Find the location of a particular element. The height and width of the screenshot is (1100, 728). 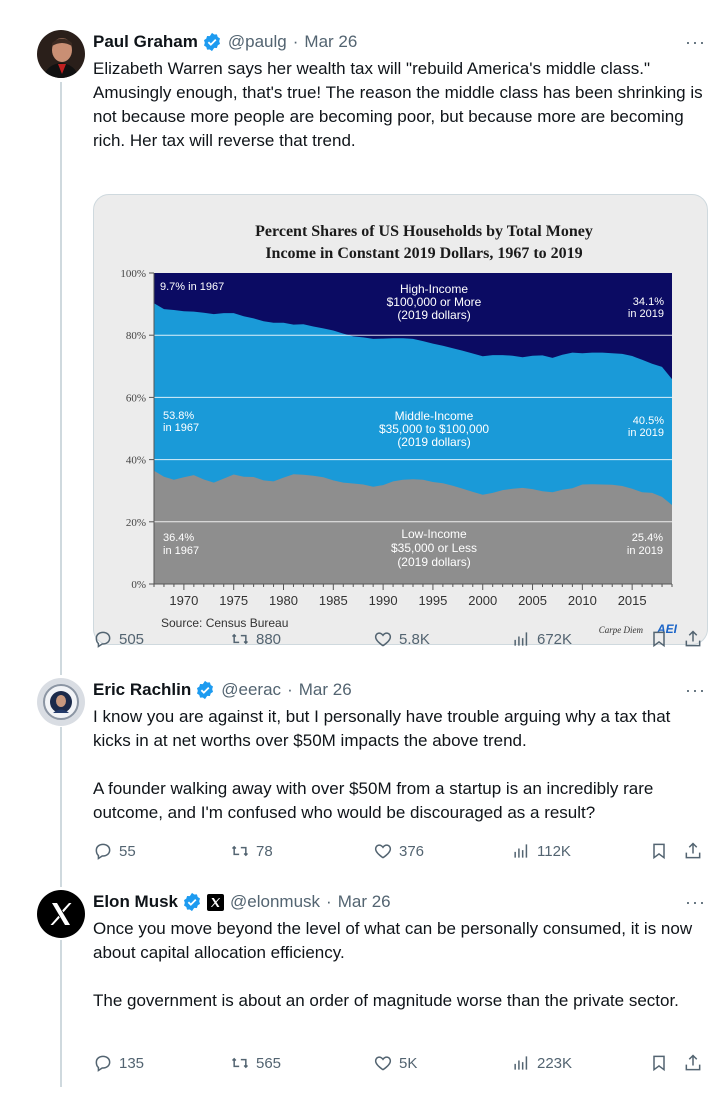

chart-brand: Carpe Diem is located at coordinates (621, 630).